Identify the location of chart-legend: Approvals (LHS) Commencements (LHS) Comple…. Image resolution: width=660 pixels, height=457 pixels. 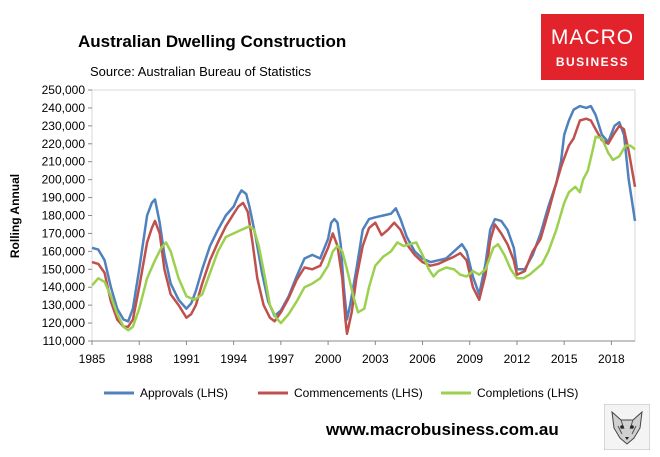
(341, 393).